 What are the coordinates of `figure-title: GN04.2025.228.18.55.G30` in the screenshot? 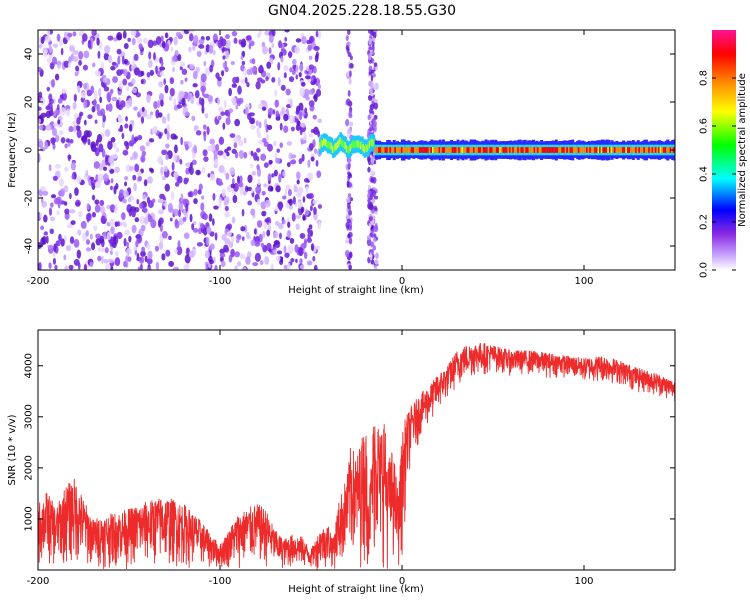 It's located at (362, 11).